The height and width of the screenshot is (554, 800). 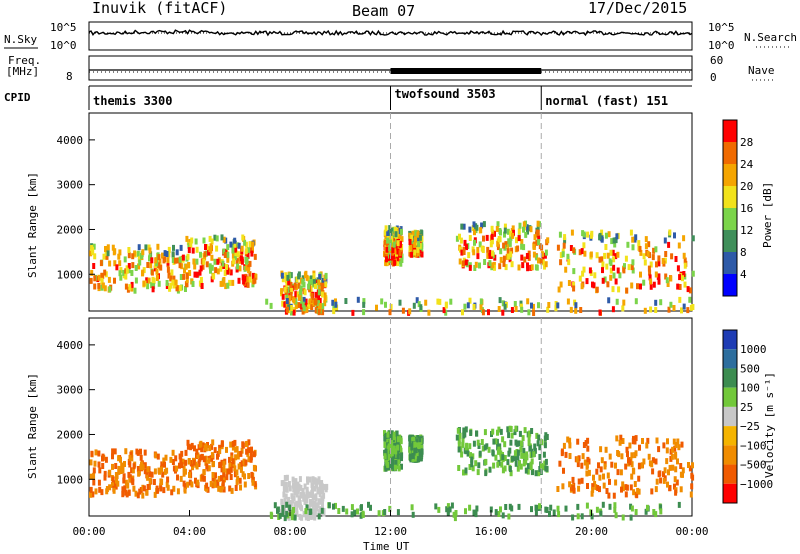 I want to click on noise-panel-frame, so click(x=390, y=36).